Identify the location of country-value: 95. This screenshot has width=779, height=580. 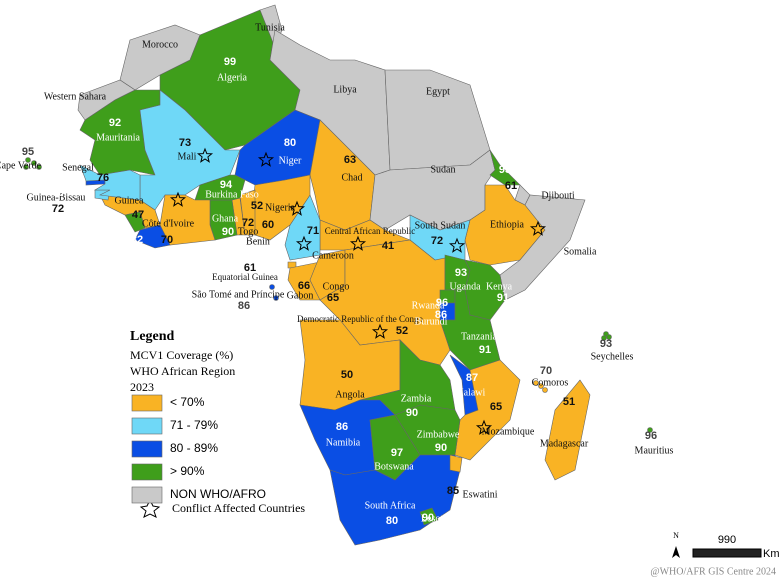
(28, 152).